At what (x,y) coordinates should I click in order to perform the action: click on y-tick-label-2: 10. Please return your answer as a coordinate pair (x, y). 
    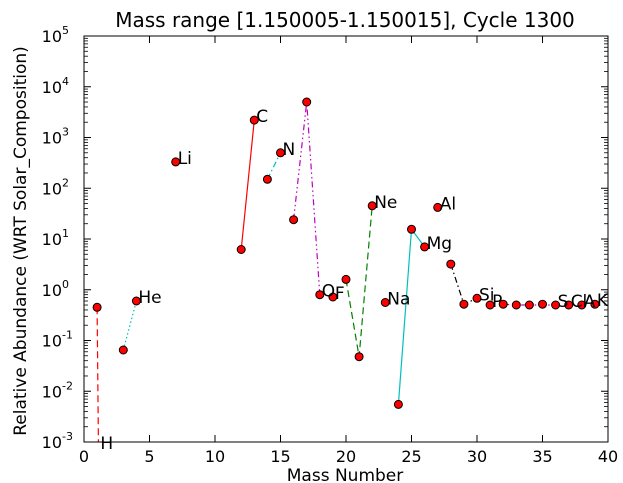
    Looking at the image, I should click on (52, 341).